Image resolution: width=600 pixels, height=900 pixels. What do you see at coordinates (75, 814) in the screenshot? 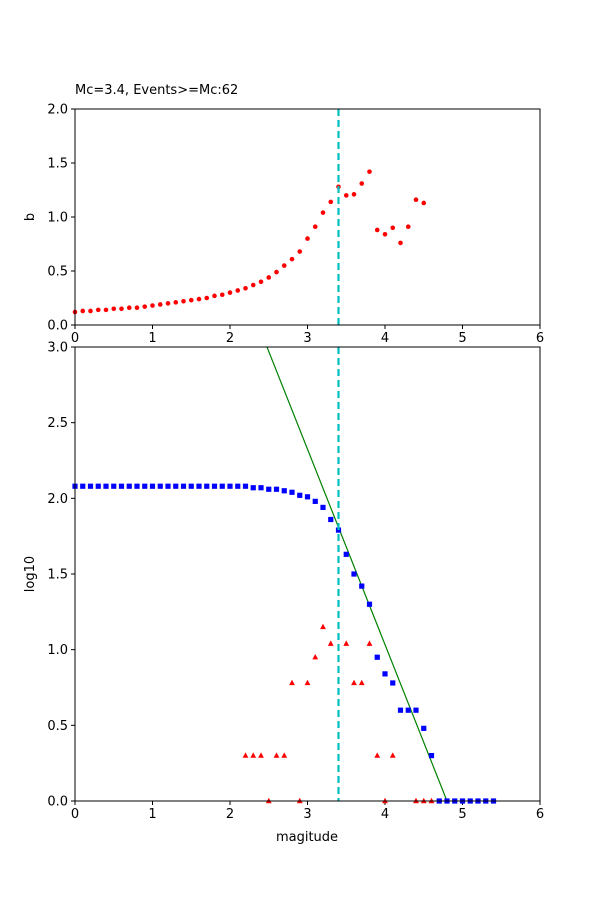
I see `x-tick-label: 0` at bounding box center [75, 814].